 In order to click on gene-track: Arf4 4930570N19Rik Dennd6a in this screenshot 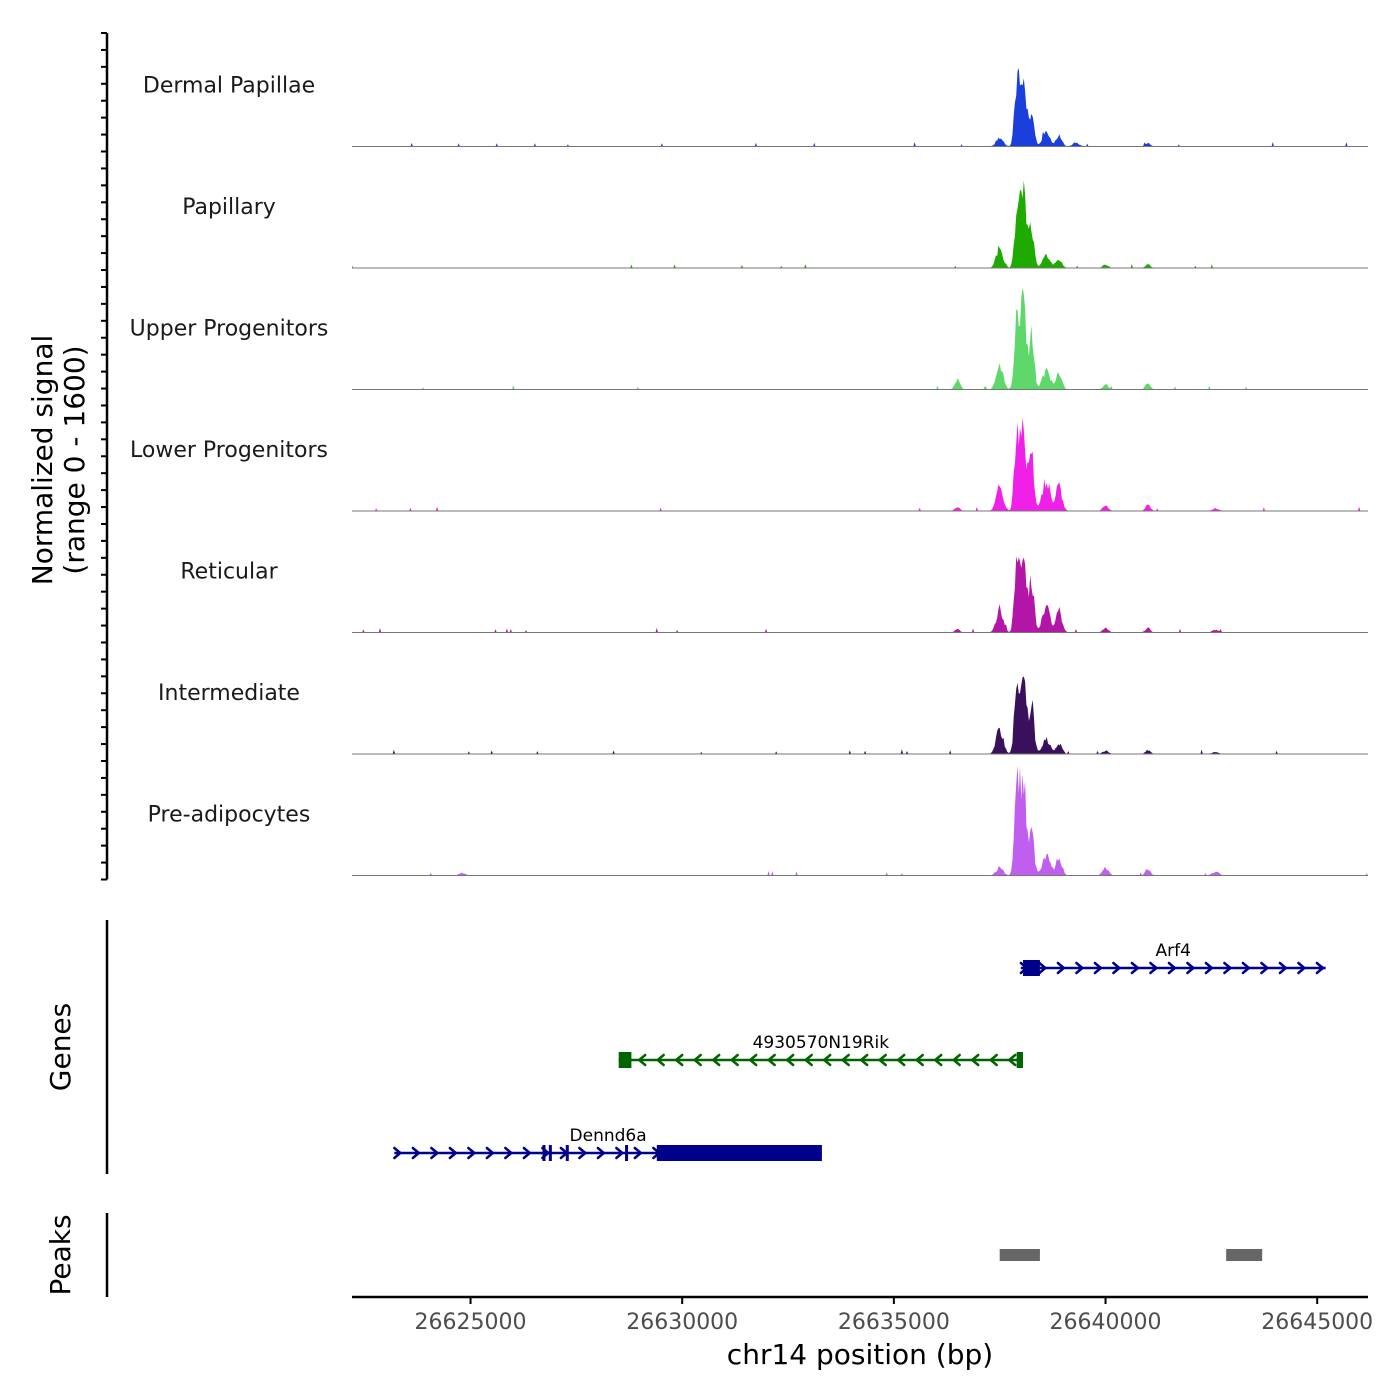, I will do `click(859, 1051)`.